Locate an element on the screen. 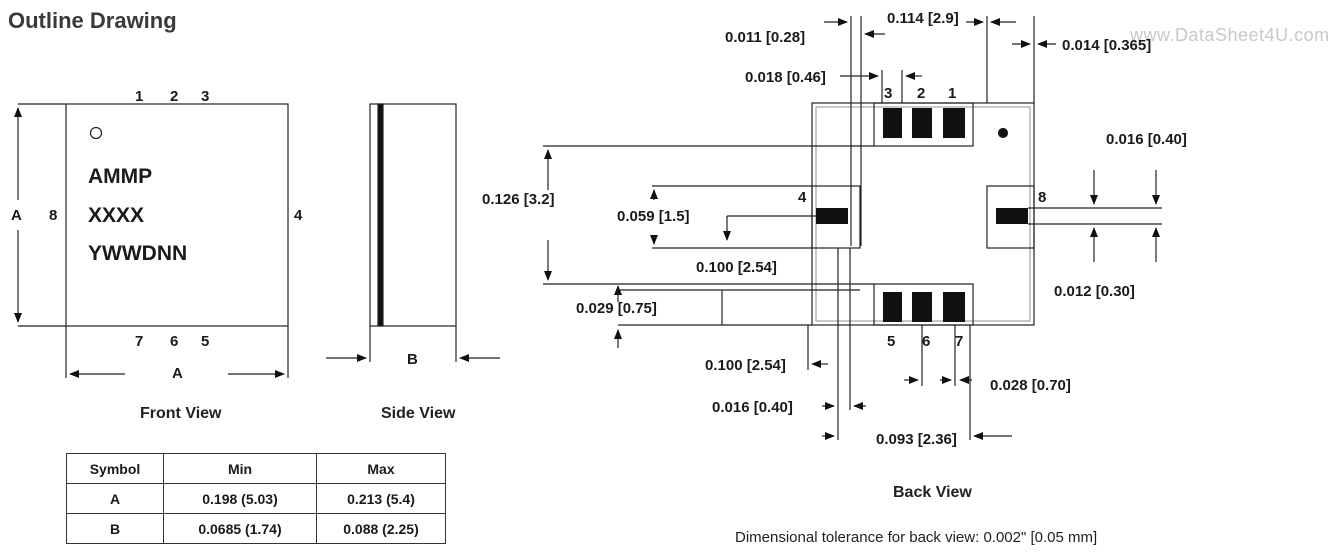 Image resolution: width=1330 pixels, height=554 pixels. dim-label: 0.114 [2.9] is located at coordinates (923, 18).